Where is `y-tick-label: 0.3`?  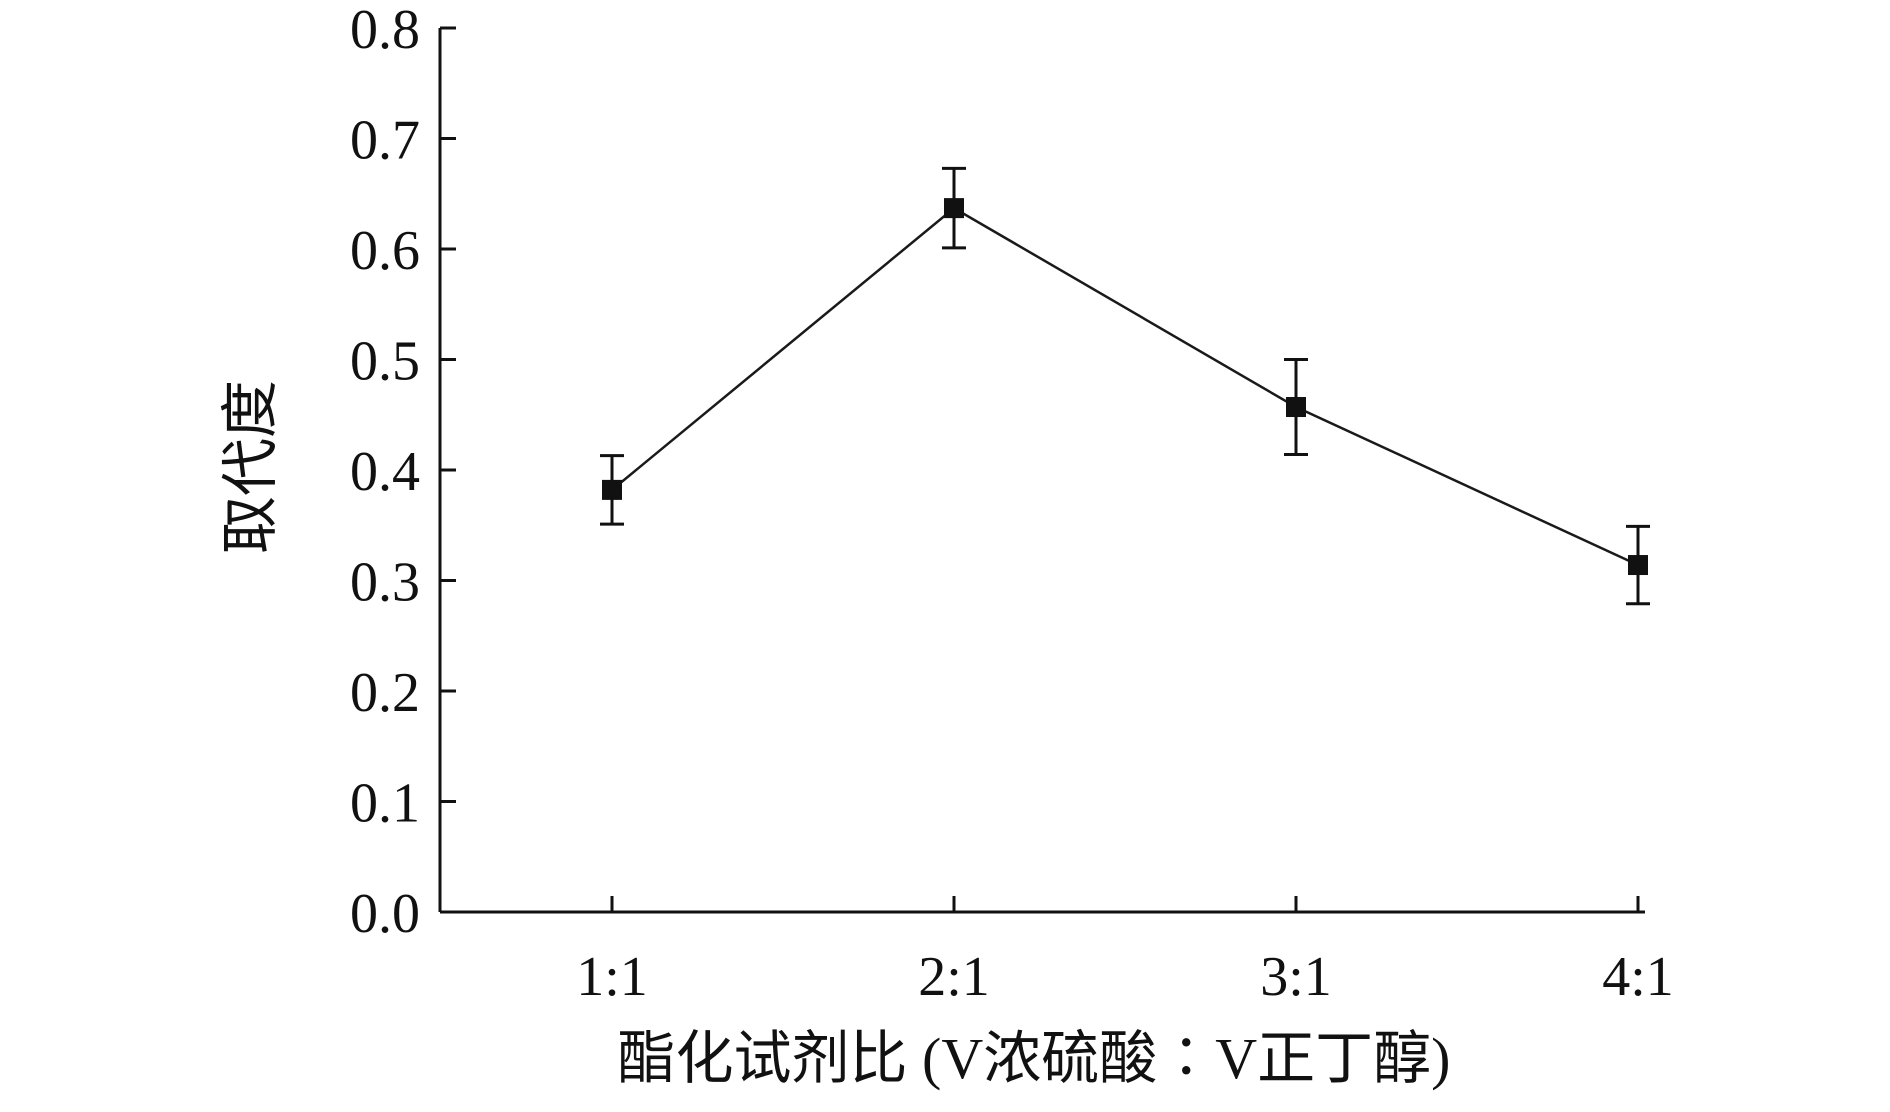
y-tick-label: 0.3 is located at coordinates (385, 583).